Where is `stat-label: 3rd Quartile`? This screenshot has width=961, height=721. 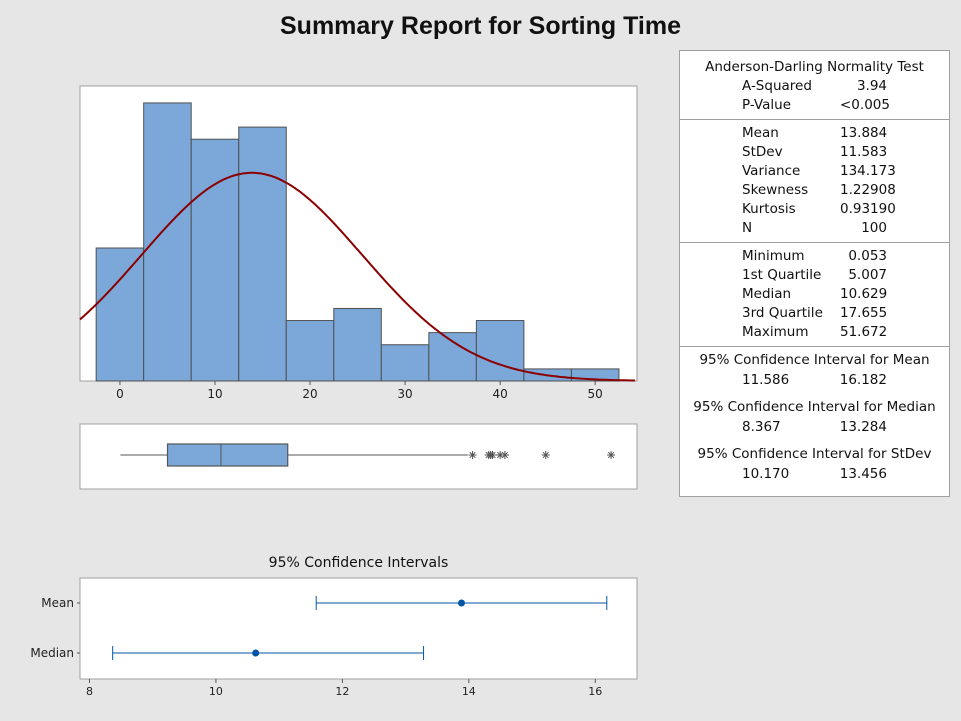
stat-label: 3rd Quartile is located at coordinates (782, 313).